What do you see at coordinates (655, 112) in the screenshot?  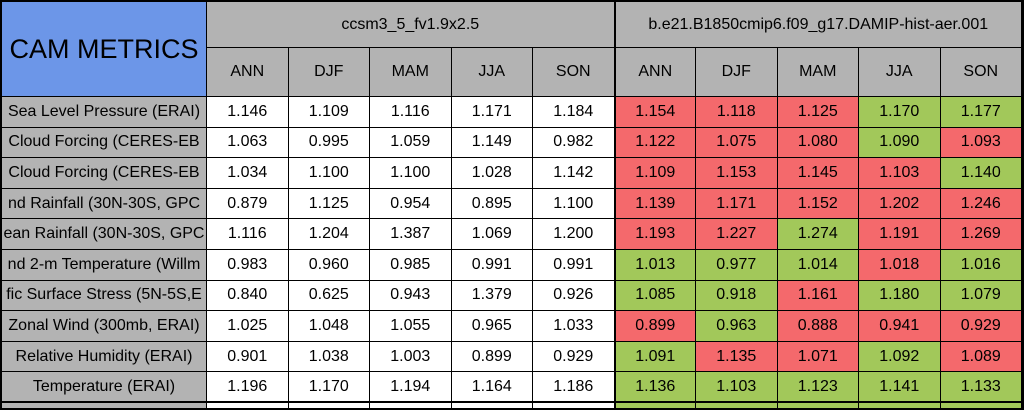 I see `value-cell-damip: 1.154` at bounding box center [655, 112].